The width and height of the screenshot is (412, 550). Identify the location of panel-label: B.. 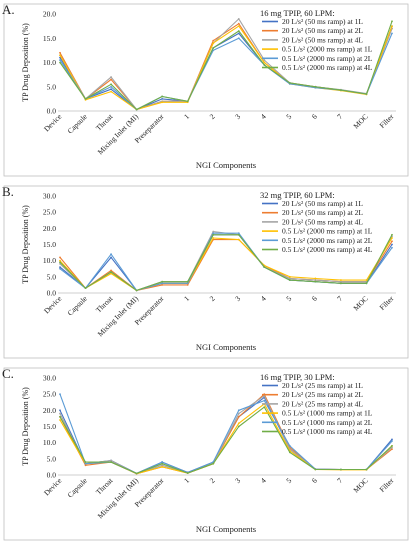
(8, 191).